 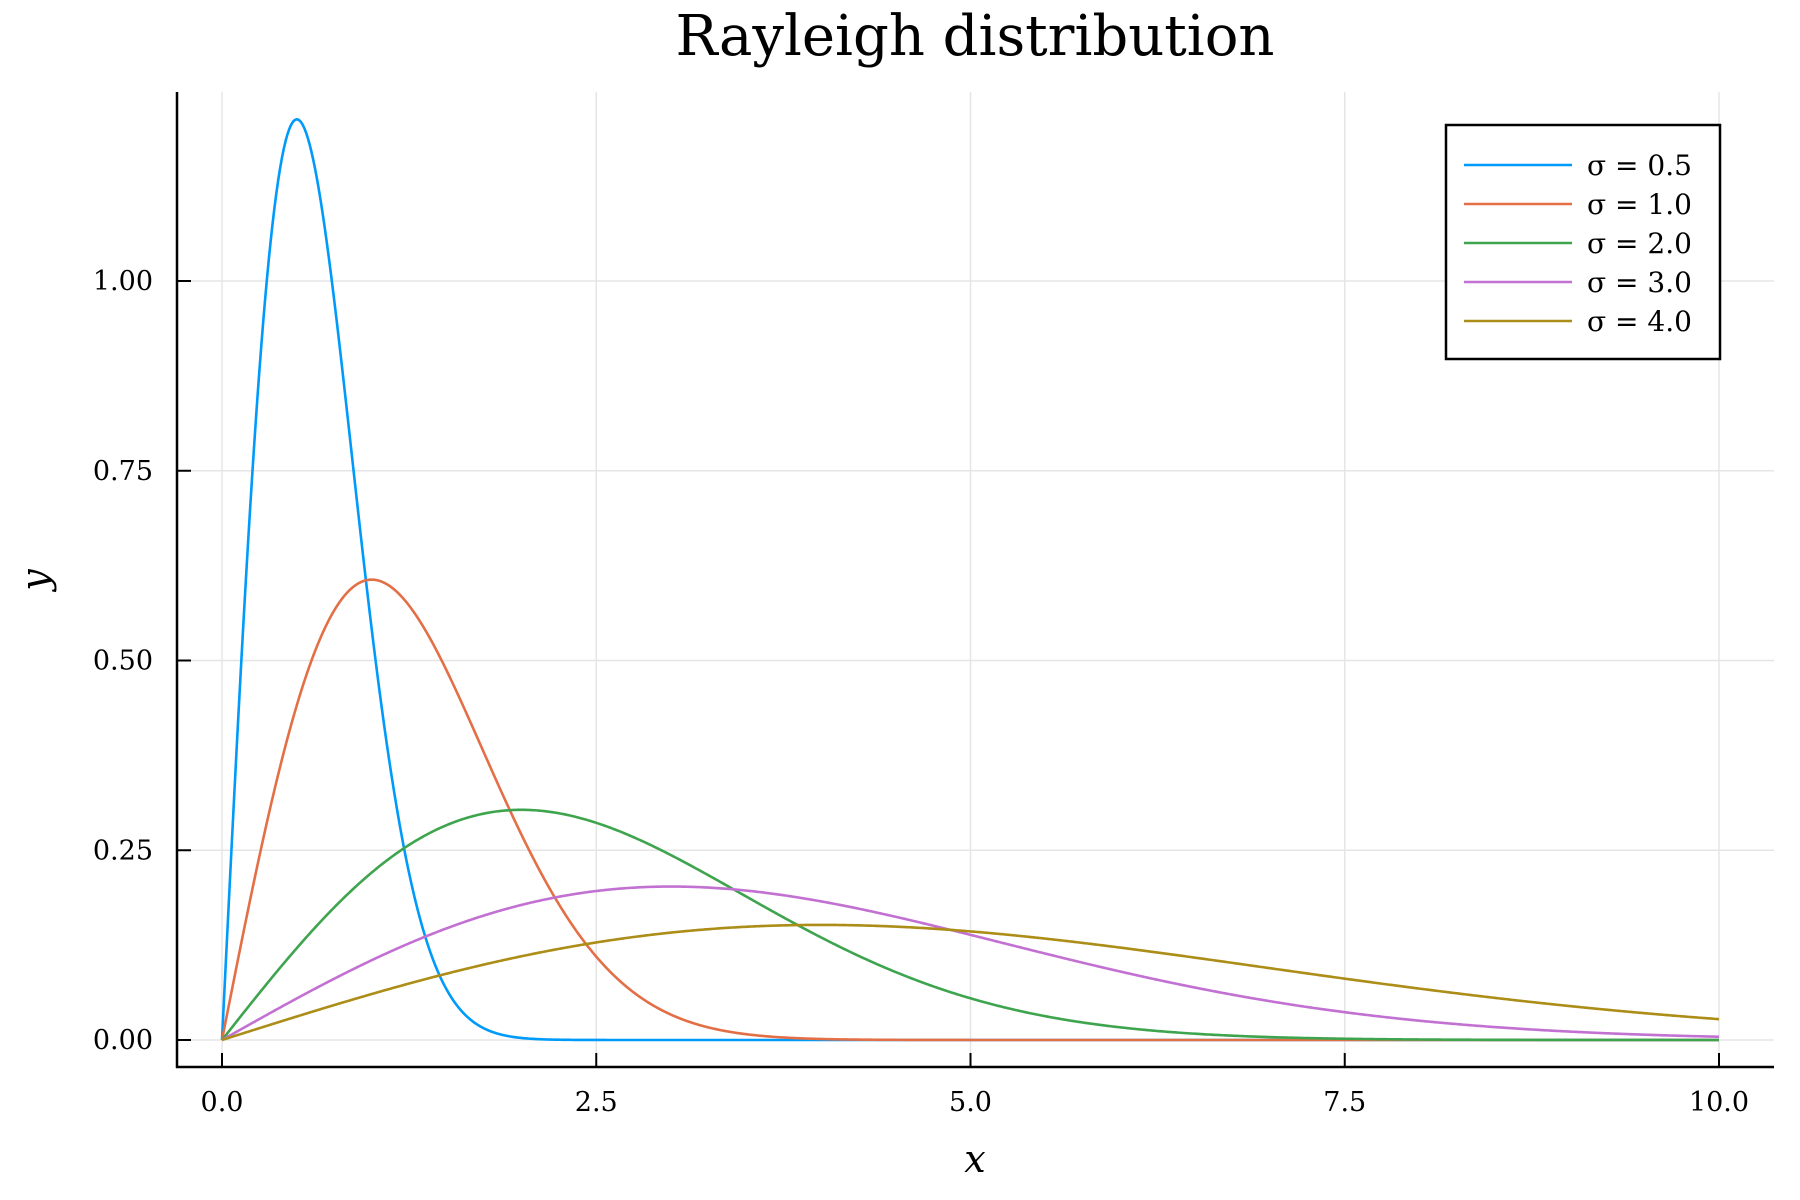 What do you see at coordinates (123, 281) in the screenshot?
I see `y-tick-label: 1.00` at bounding box center [123, 281].